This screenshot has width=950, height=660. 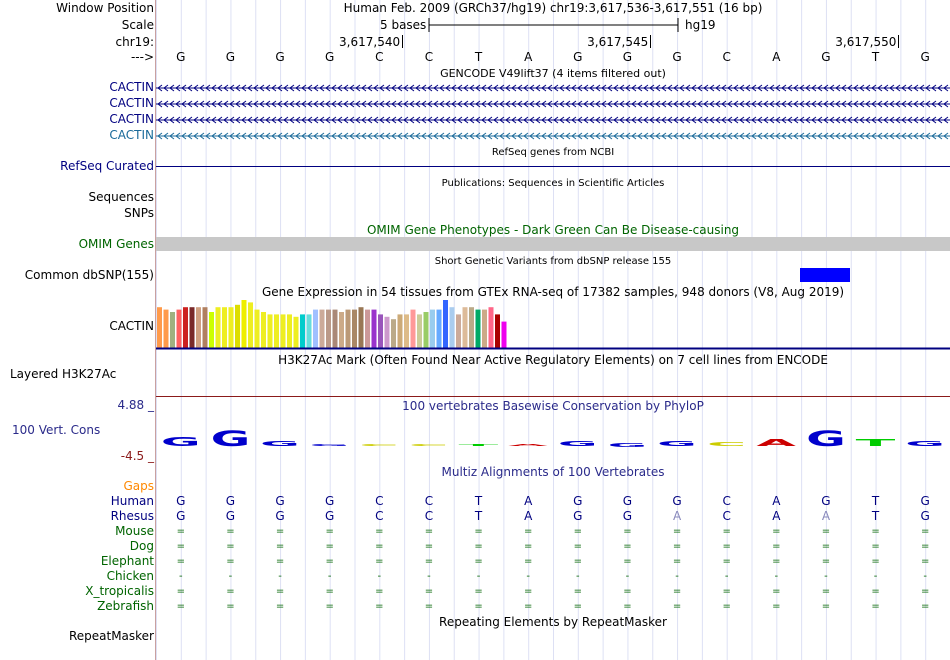 I want to click on species-label: Elephant, so click(x=127, y=561).